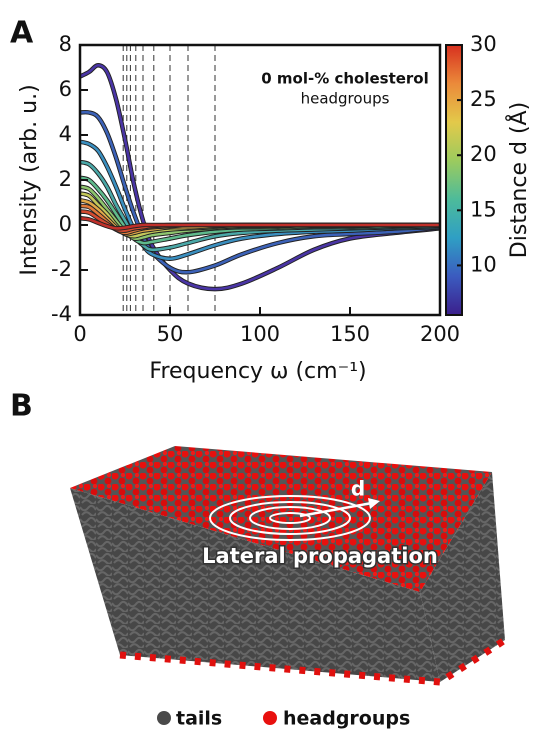  What do you see at coordinates (440, 334) in the screenshot?
I see `x-tick-label: 200` at bounding box center [440, 334].